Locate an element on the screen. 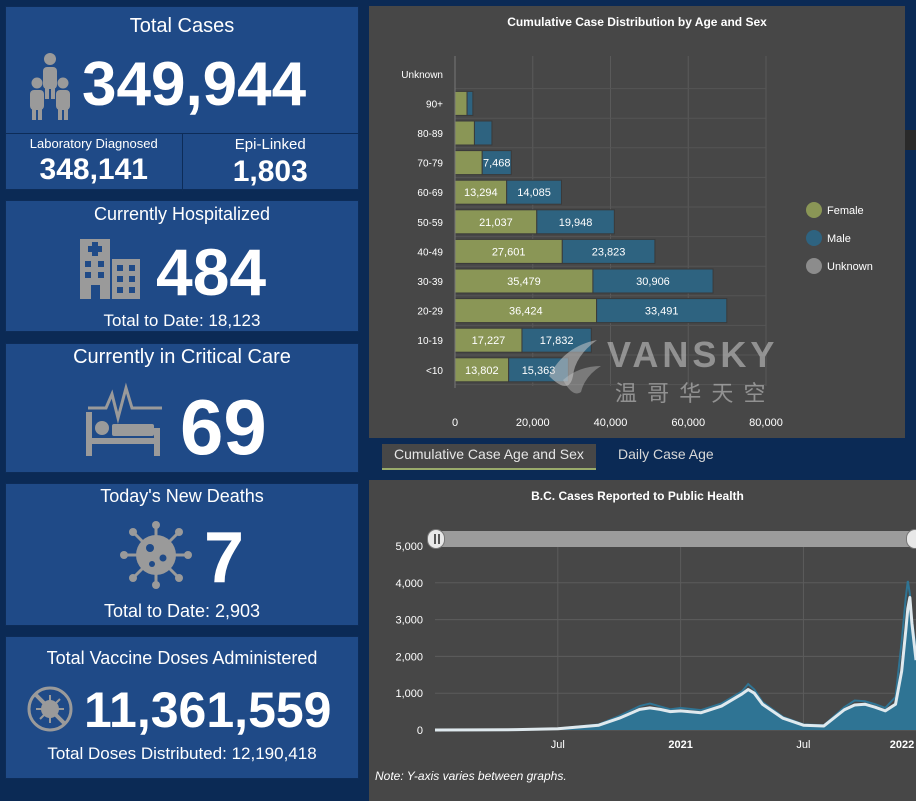 The width and height of the screenshot is (916, 801). tab-daily-case-age: Daily Case Age is located at coordinates (666, 454).